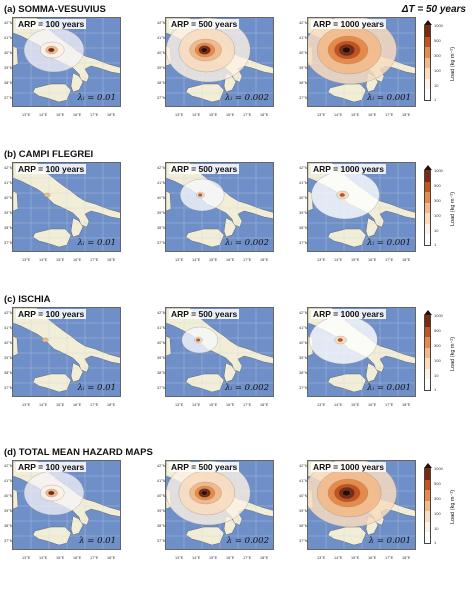 The image size is (472, 600). I want to click on map: ARP = 500 years λᵢ = 0.002, so click(219, 352).